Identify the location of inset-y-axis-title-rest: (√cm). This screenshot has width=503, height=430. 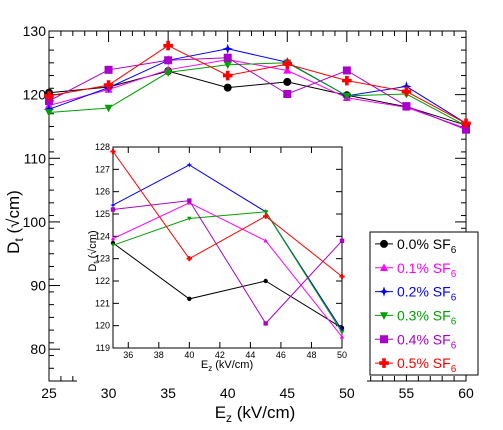
(93, 245).